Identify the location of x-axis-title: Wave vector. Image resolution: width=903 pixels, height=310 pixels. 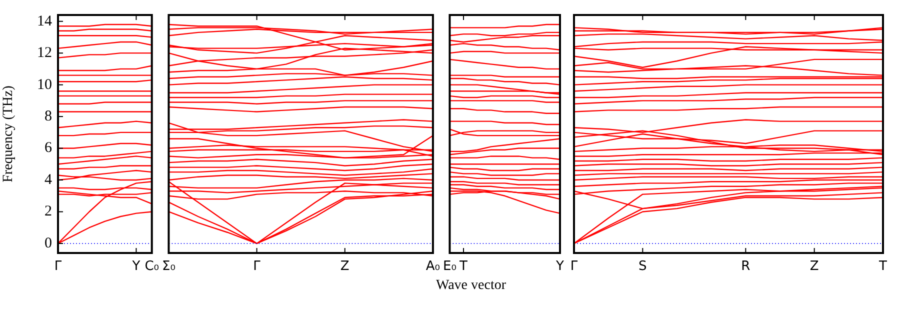
(471, 286).